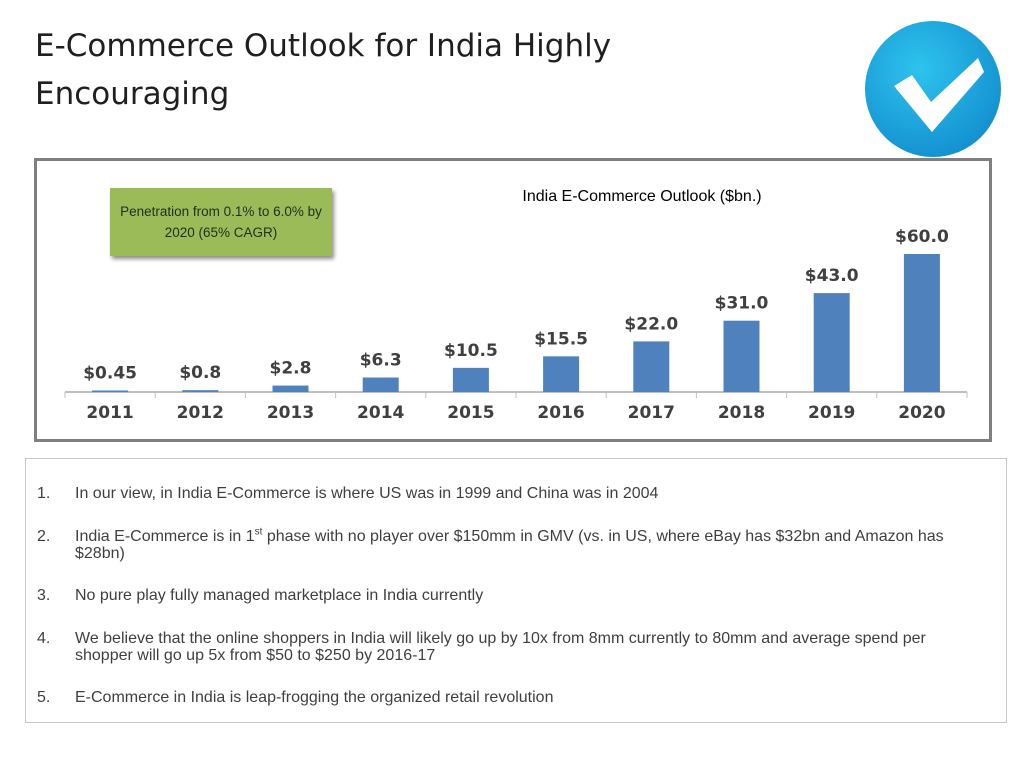 Image resolution: width=1024 pixels, height=768 pixels. Describe the element at coordinates (561, 339) in the screenshot. I see `data-label-2016: $15.5` at that location.